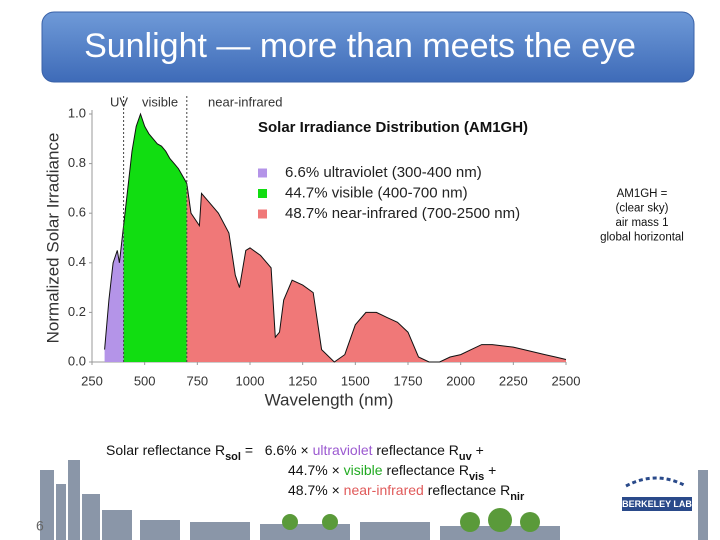 The height and width of the screenshot is (540, 720). Describe the element at coordinates (408, 380) in the screenshot. I see `x-tick-label: 1750` at that location.